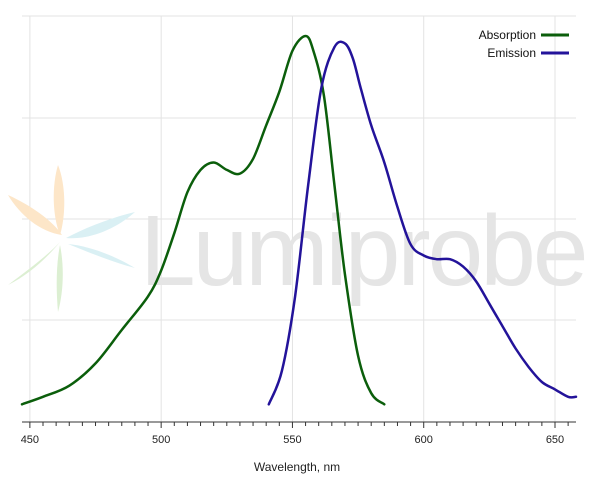  I want to click on x-tick-label: 650, so click(555, 440).